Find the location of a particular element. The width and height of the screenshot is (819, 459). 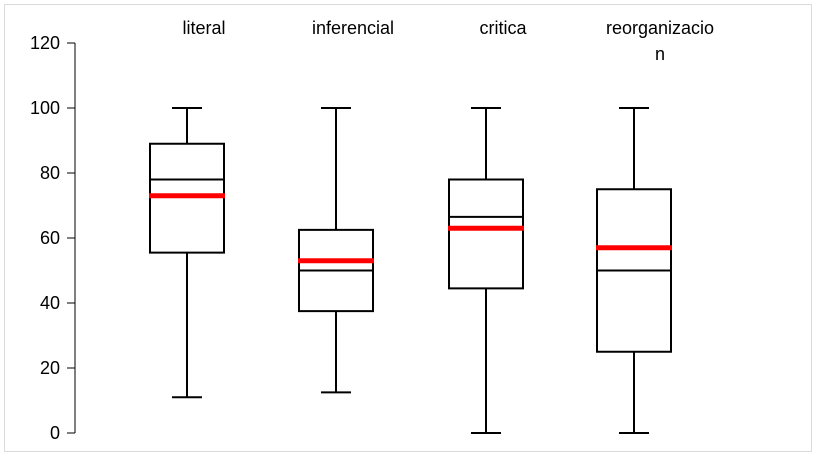

category-label: literal is located at coordinates (203, 28).